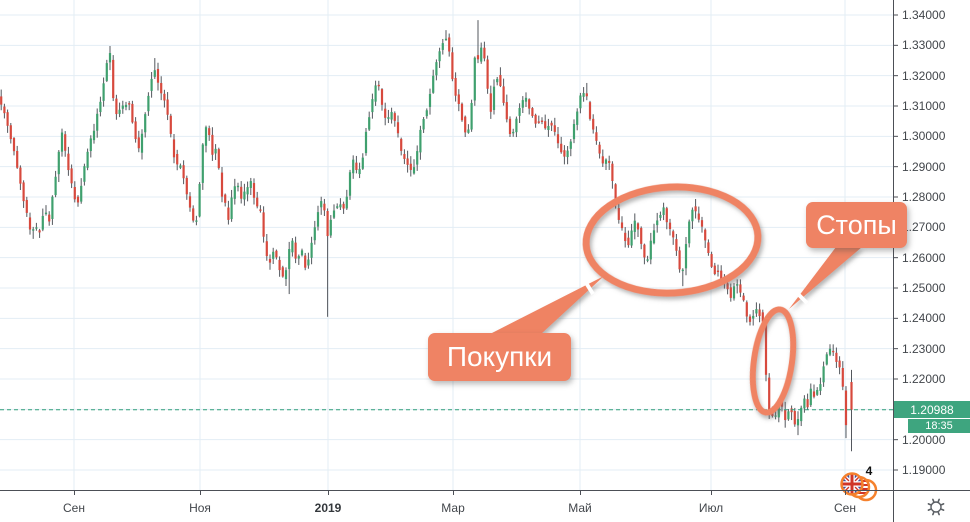 Image resolution: width=970 pixels, height=522 pixels. What do you see at coordinates (580, 508) in the screenshot?
I see `time-tick-label: Май` at bounding box center [580, 508].